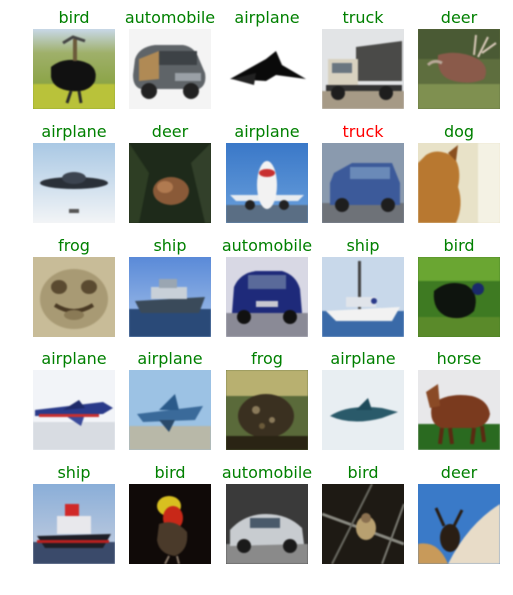 This screenshot has width=513, height=595. Describe the element at coordinates (459, 410) in the screenshot. I see `thumbnail-horse` at that location.